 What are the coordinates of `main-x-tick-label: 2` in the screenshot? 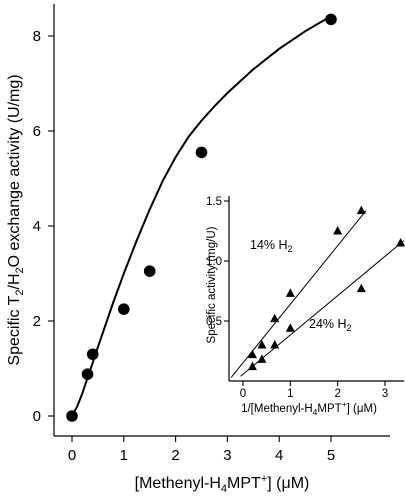 It's located at (175, 455).